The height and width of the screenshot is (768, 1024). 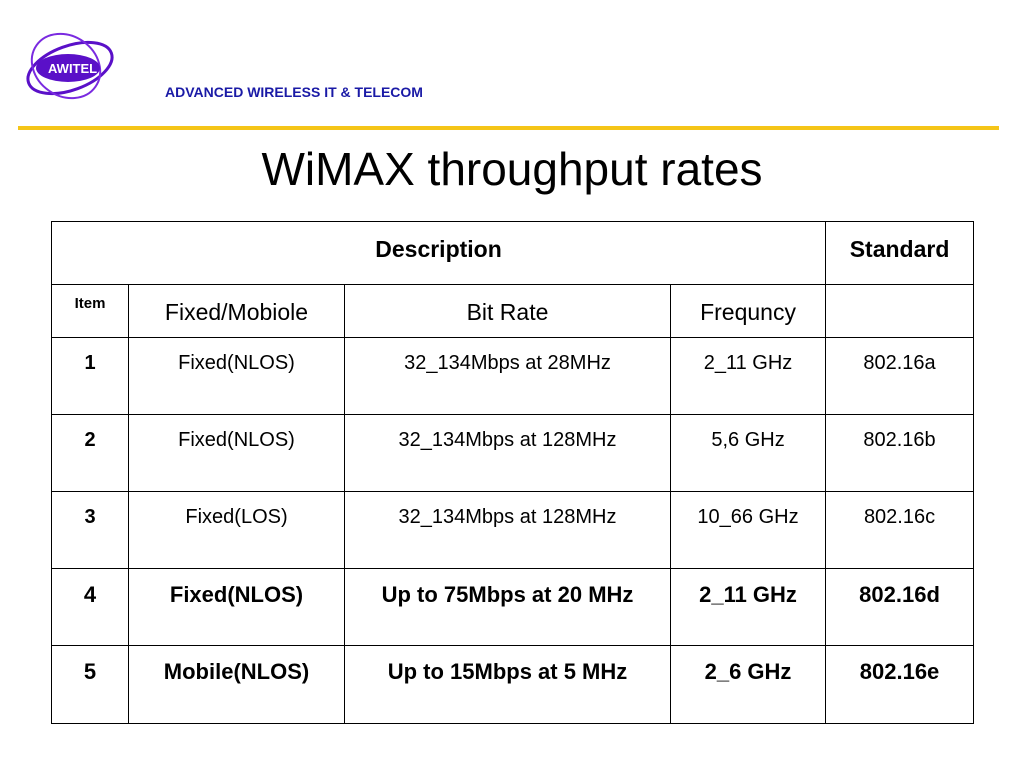 What do you see at coordinates (900, 530) in the screenshot?
I see `standard-cell: 802.16c` at bounding box center [900, 530].